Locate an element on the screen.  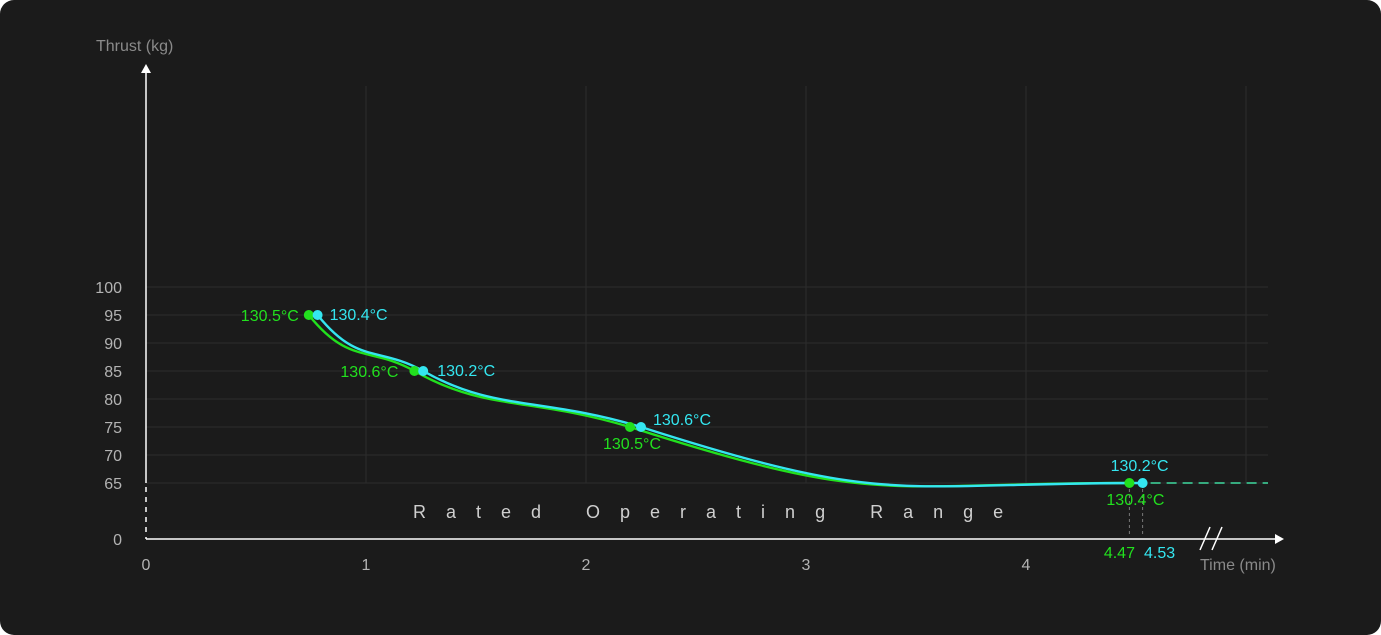
y-tick-label: 95 is located at coordinates (113, 316).